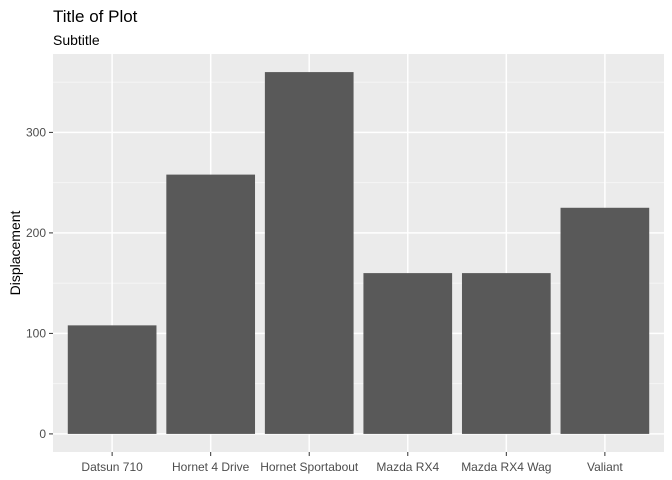 The height and width of the screenshot is (480, 672). I want to click on x-tick-label: Datsun 710, so click(112, 467).